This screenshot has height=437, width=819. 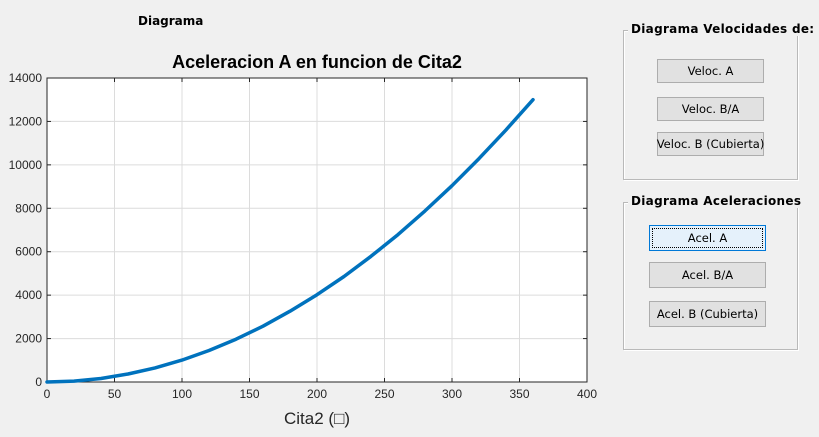 What do you see at coordinates (28, 339) in the screenshot?
I see `y-tick-label: 2000` at bounding box center [28, 339].